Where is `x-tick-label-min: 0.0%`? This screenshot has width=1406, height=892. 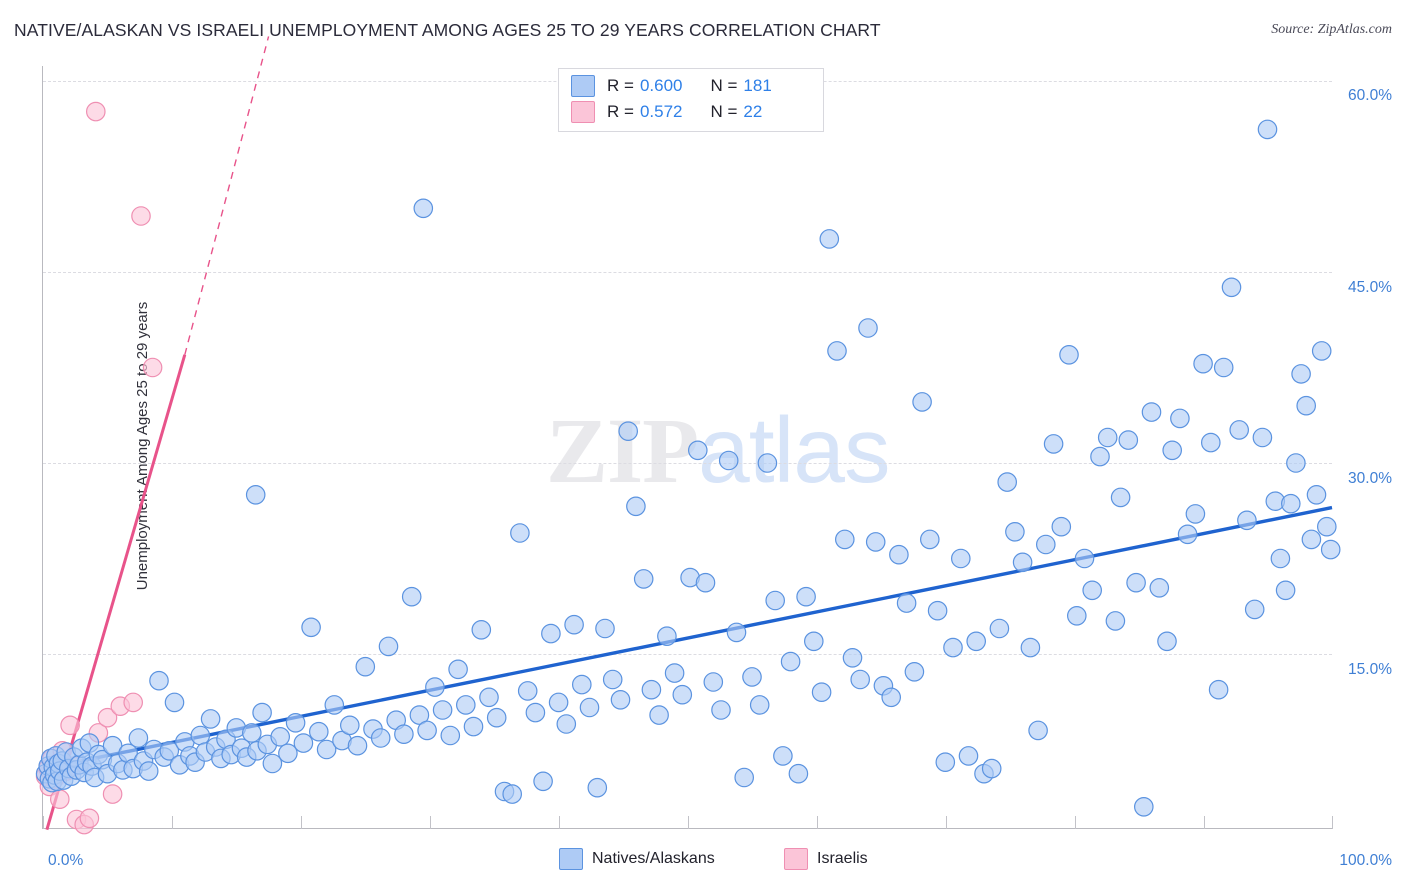 x-tick-label-min: 0.0% is located at coordinates (66, 860).